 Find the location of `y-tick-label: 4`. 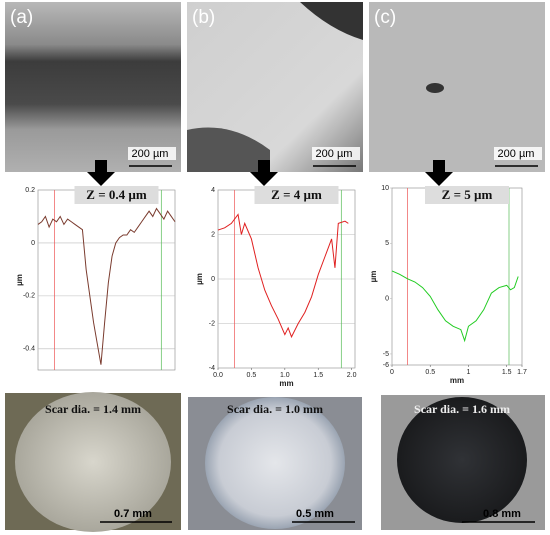

y-tick-label: 4 is located at coordinates (213, 190).